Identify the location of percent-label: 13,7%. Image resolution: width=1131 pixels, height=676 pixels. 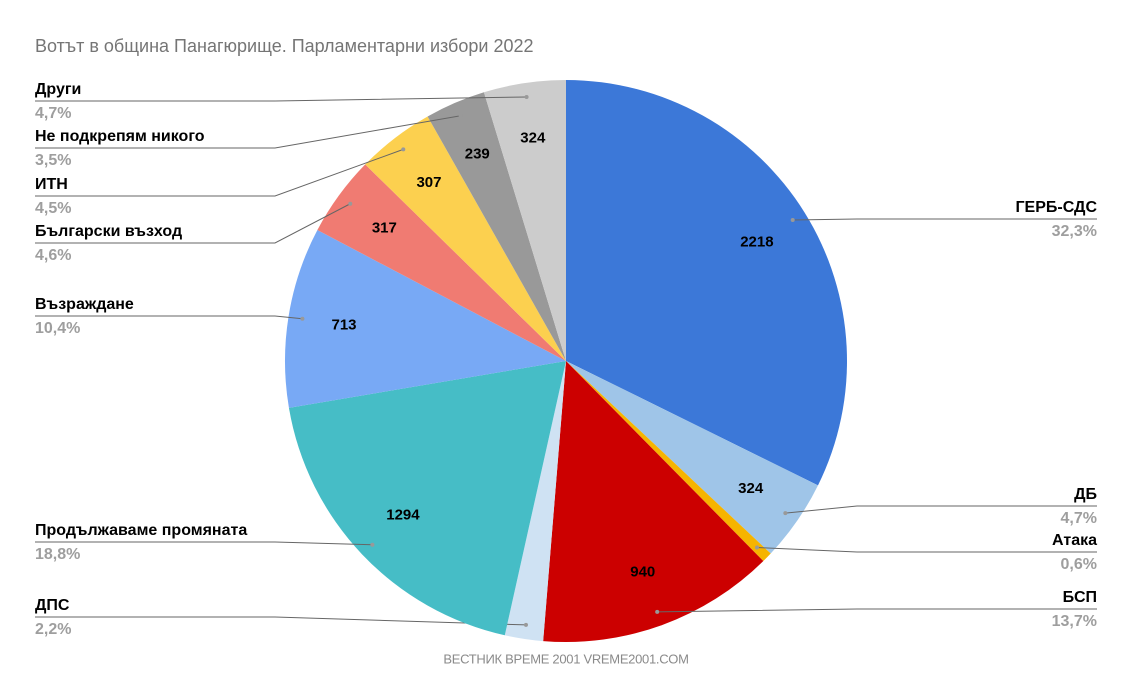
(1074, 621).